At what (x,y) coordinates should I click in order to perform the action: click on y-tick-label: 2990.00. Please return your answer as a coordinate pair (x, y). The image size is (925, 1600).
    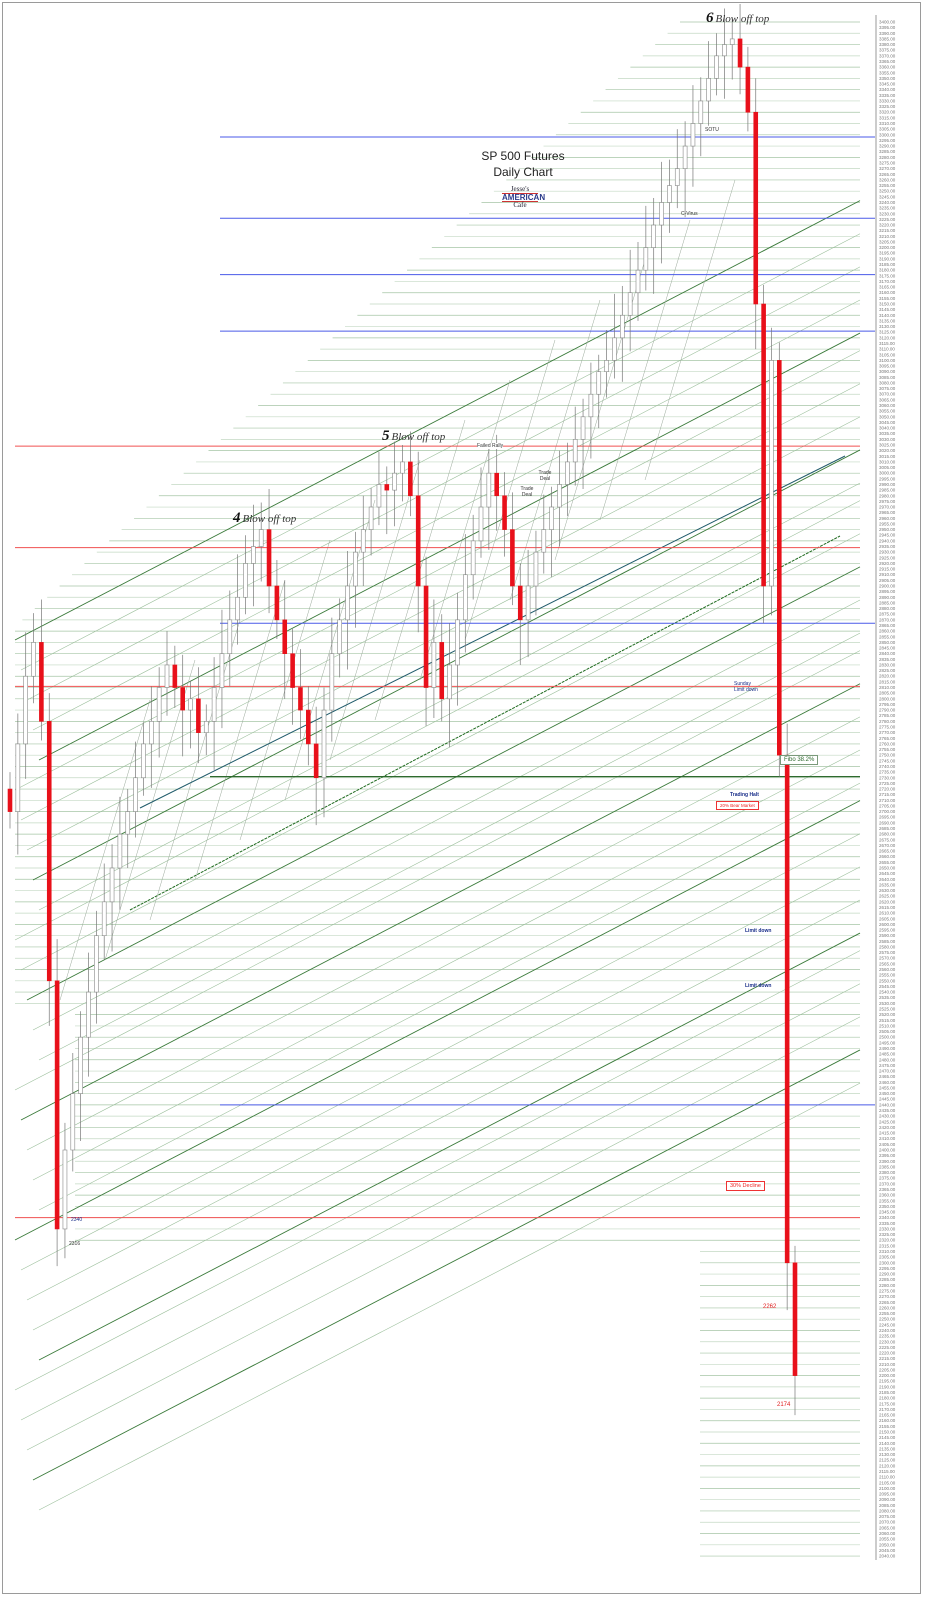
    Looking at the image, I should click on (887, 484).